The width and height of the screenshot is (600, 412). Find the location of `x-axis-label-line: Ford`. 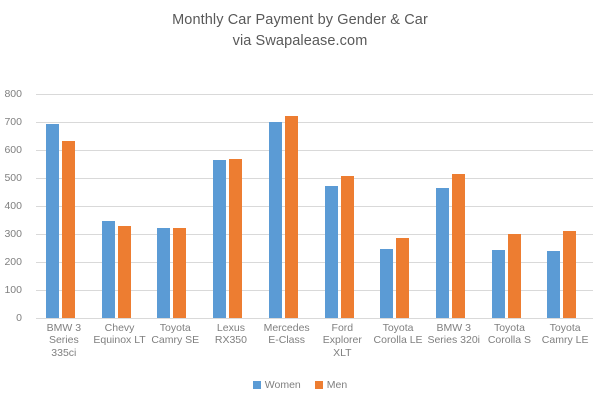

x-axis-label-line: Ford is located at coordinates (342, 328).